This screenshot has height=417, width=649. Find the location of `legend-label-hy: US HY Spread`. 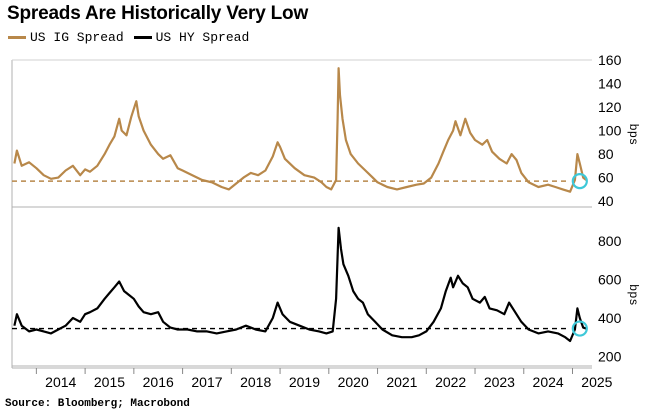

legend-label-hy: US HY Spread is located at coordinates (202, 37).